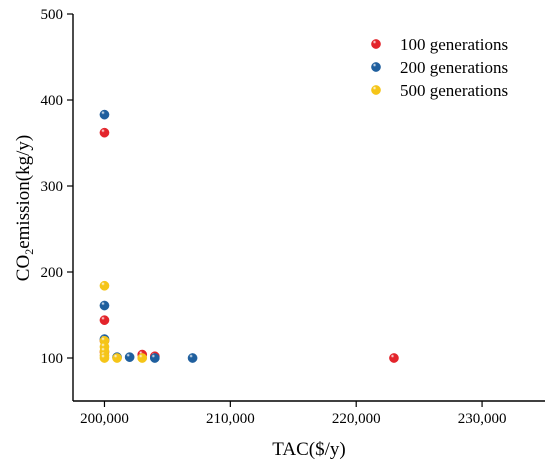 The height and width of the screenshot is (469, 550). What do you see at coordinates (52, 187) in the screenshot?
I see `y-tick-label: 300` at bounding box center [52, 187].